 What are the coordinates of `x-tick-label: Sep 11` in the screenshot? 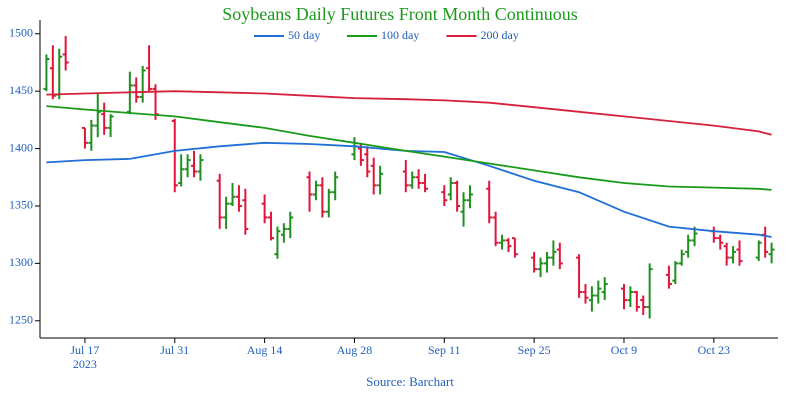 It's located at (444, 350).